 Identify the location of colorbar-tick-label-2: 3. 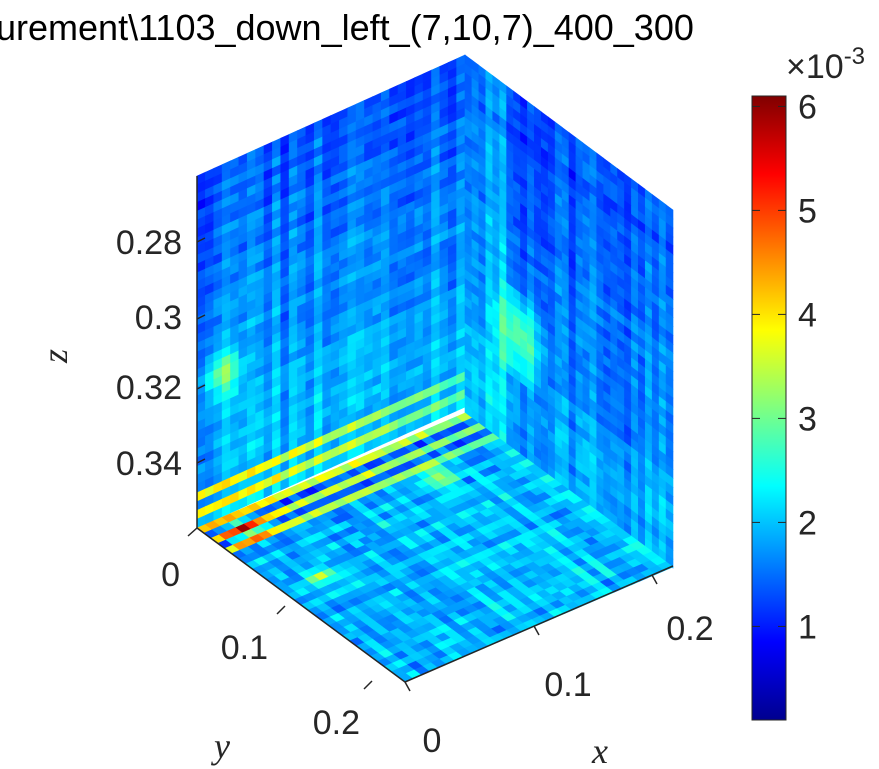
(807, 419).